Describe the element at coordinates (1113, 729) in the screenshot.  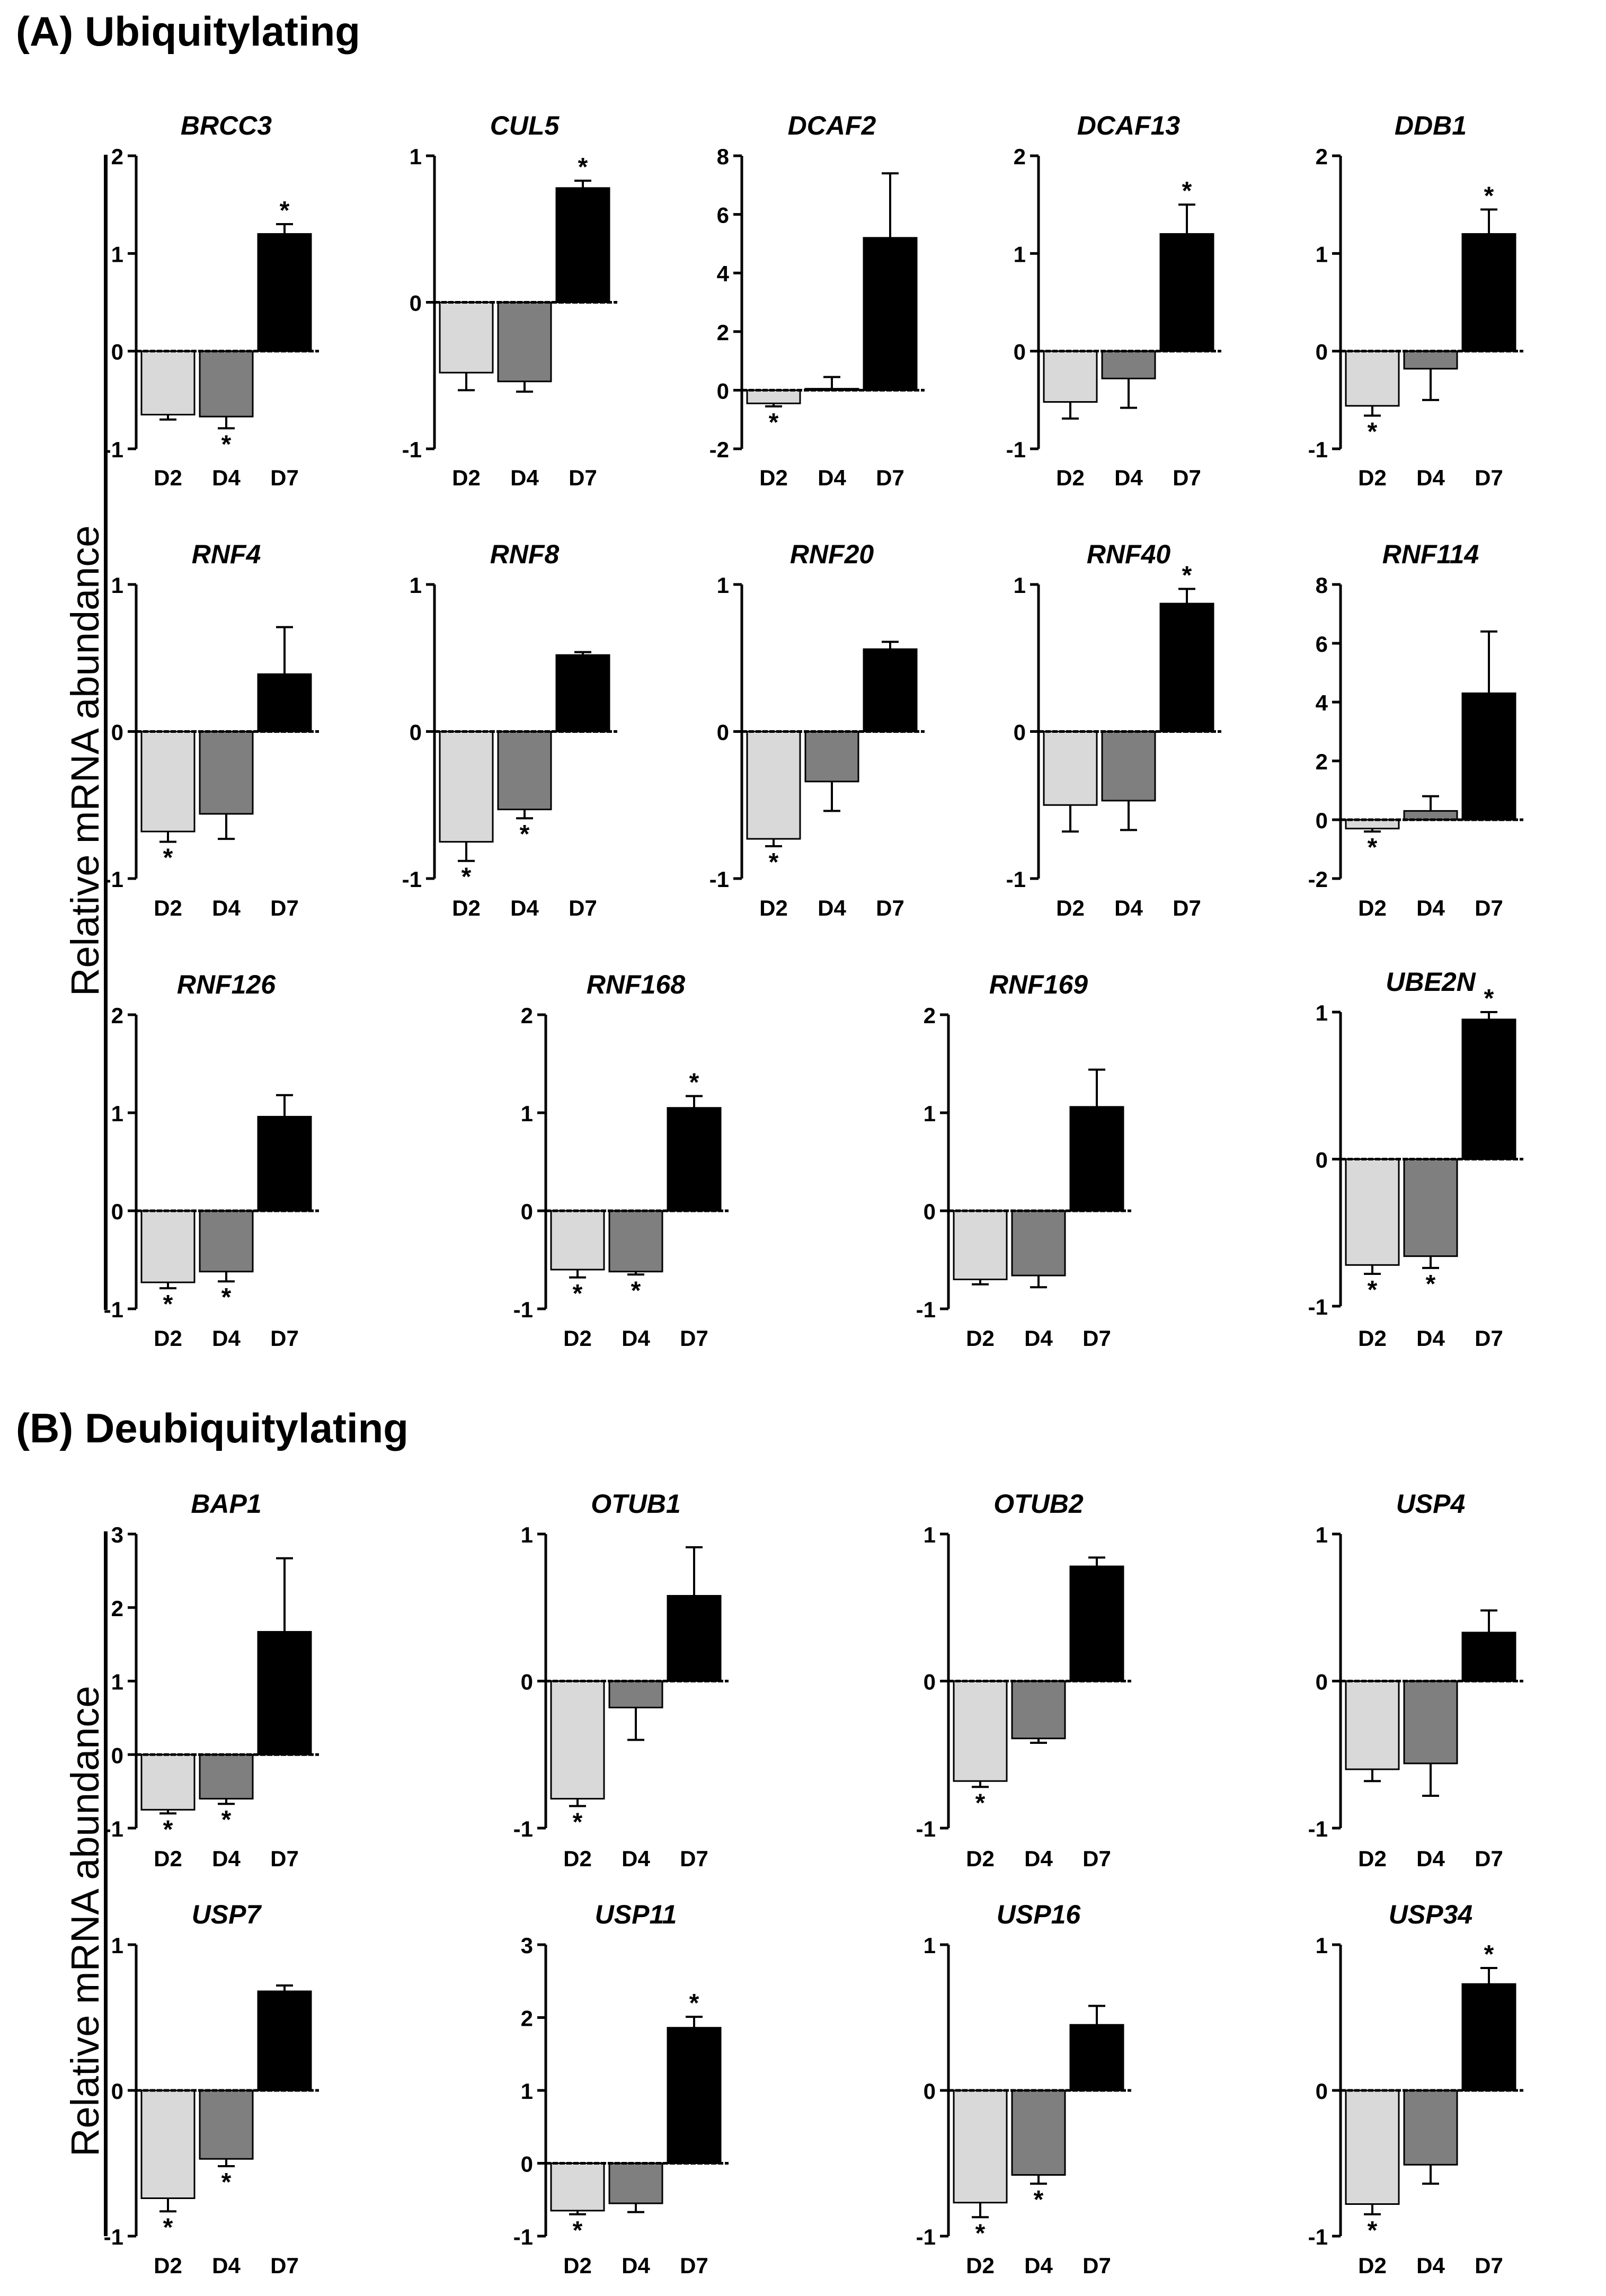
I see `chart-rnf40: RNF40 -1 0 1 D2 D4 * D7` at that location.